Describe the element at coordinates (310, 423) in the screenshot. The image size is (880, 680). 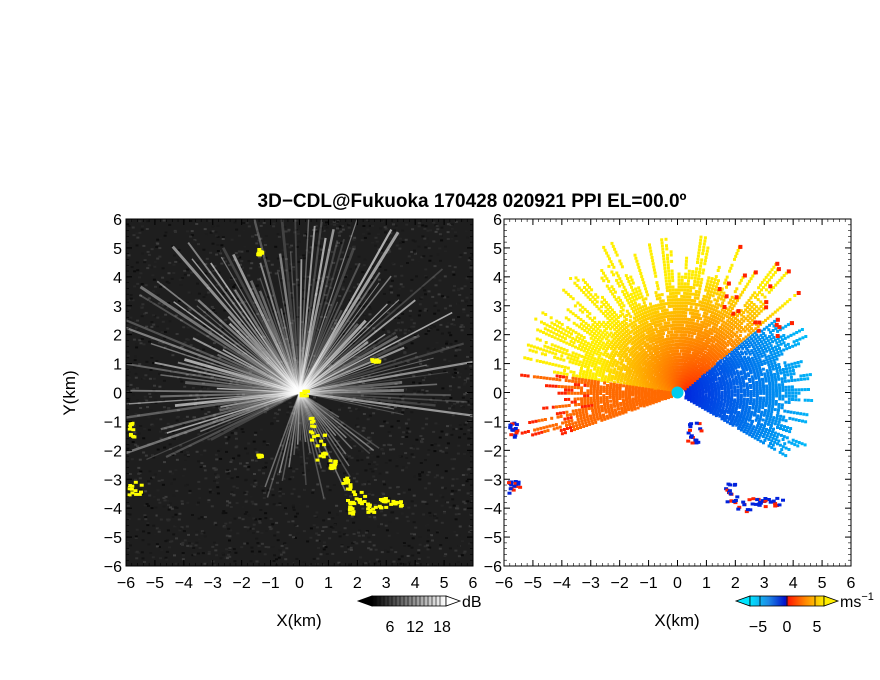
I see `echo-ray` at that location.